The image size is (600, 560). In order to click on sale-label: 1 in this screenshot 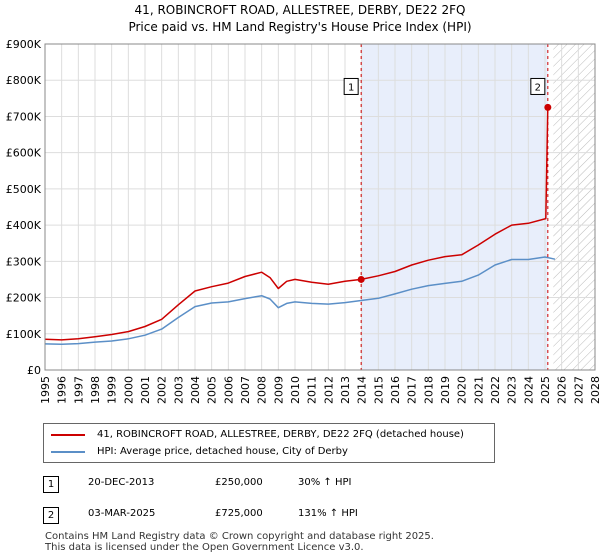, I will do `click(351, 87)`.